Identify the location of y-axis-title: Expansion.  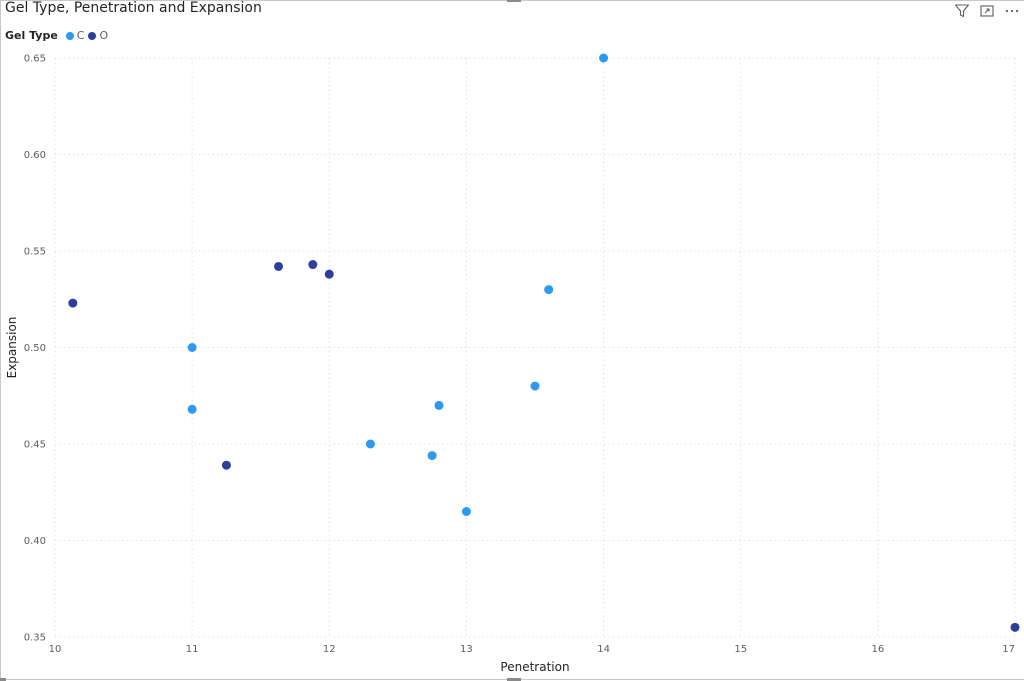
(12, 348).